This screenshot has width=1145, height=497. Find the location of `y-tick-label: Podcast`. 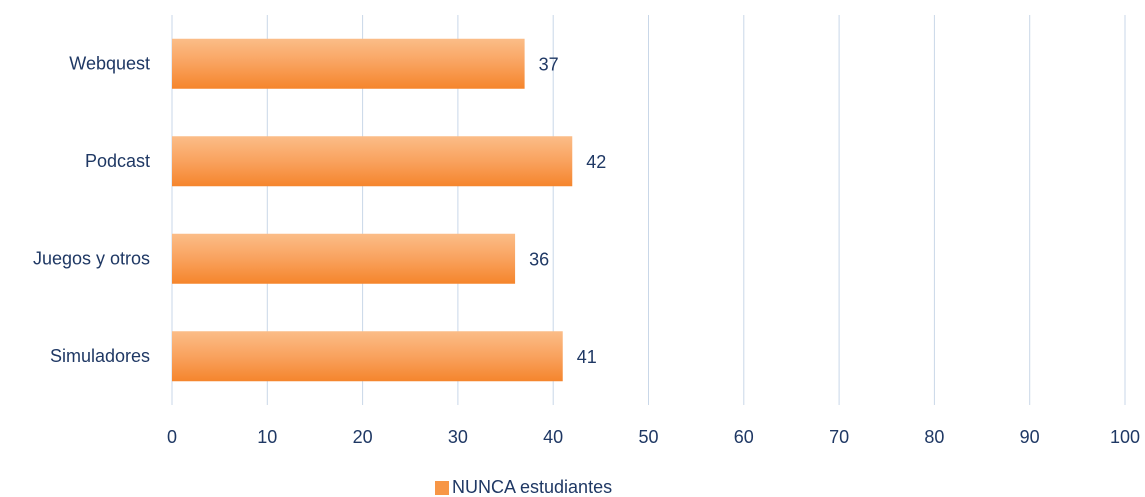

y-tick-label: Podcast is located at coordinates (117, 161).